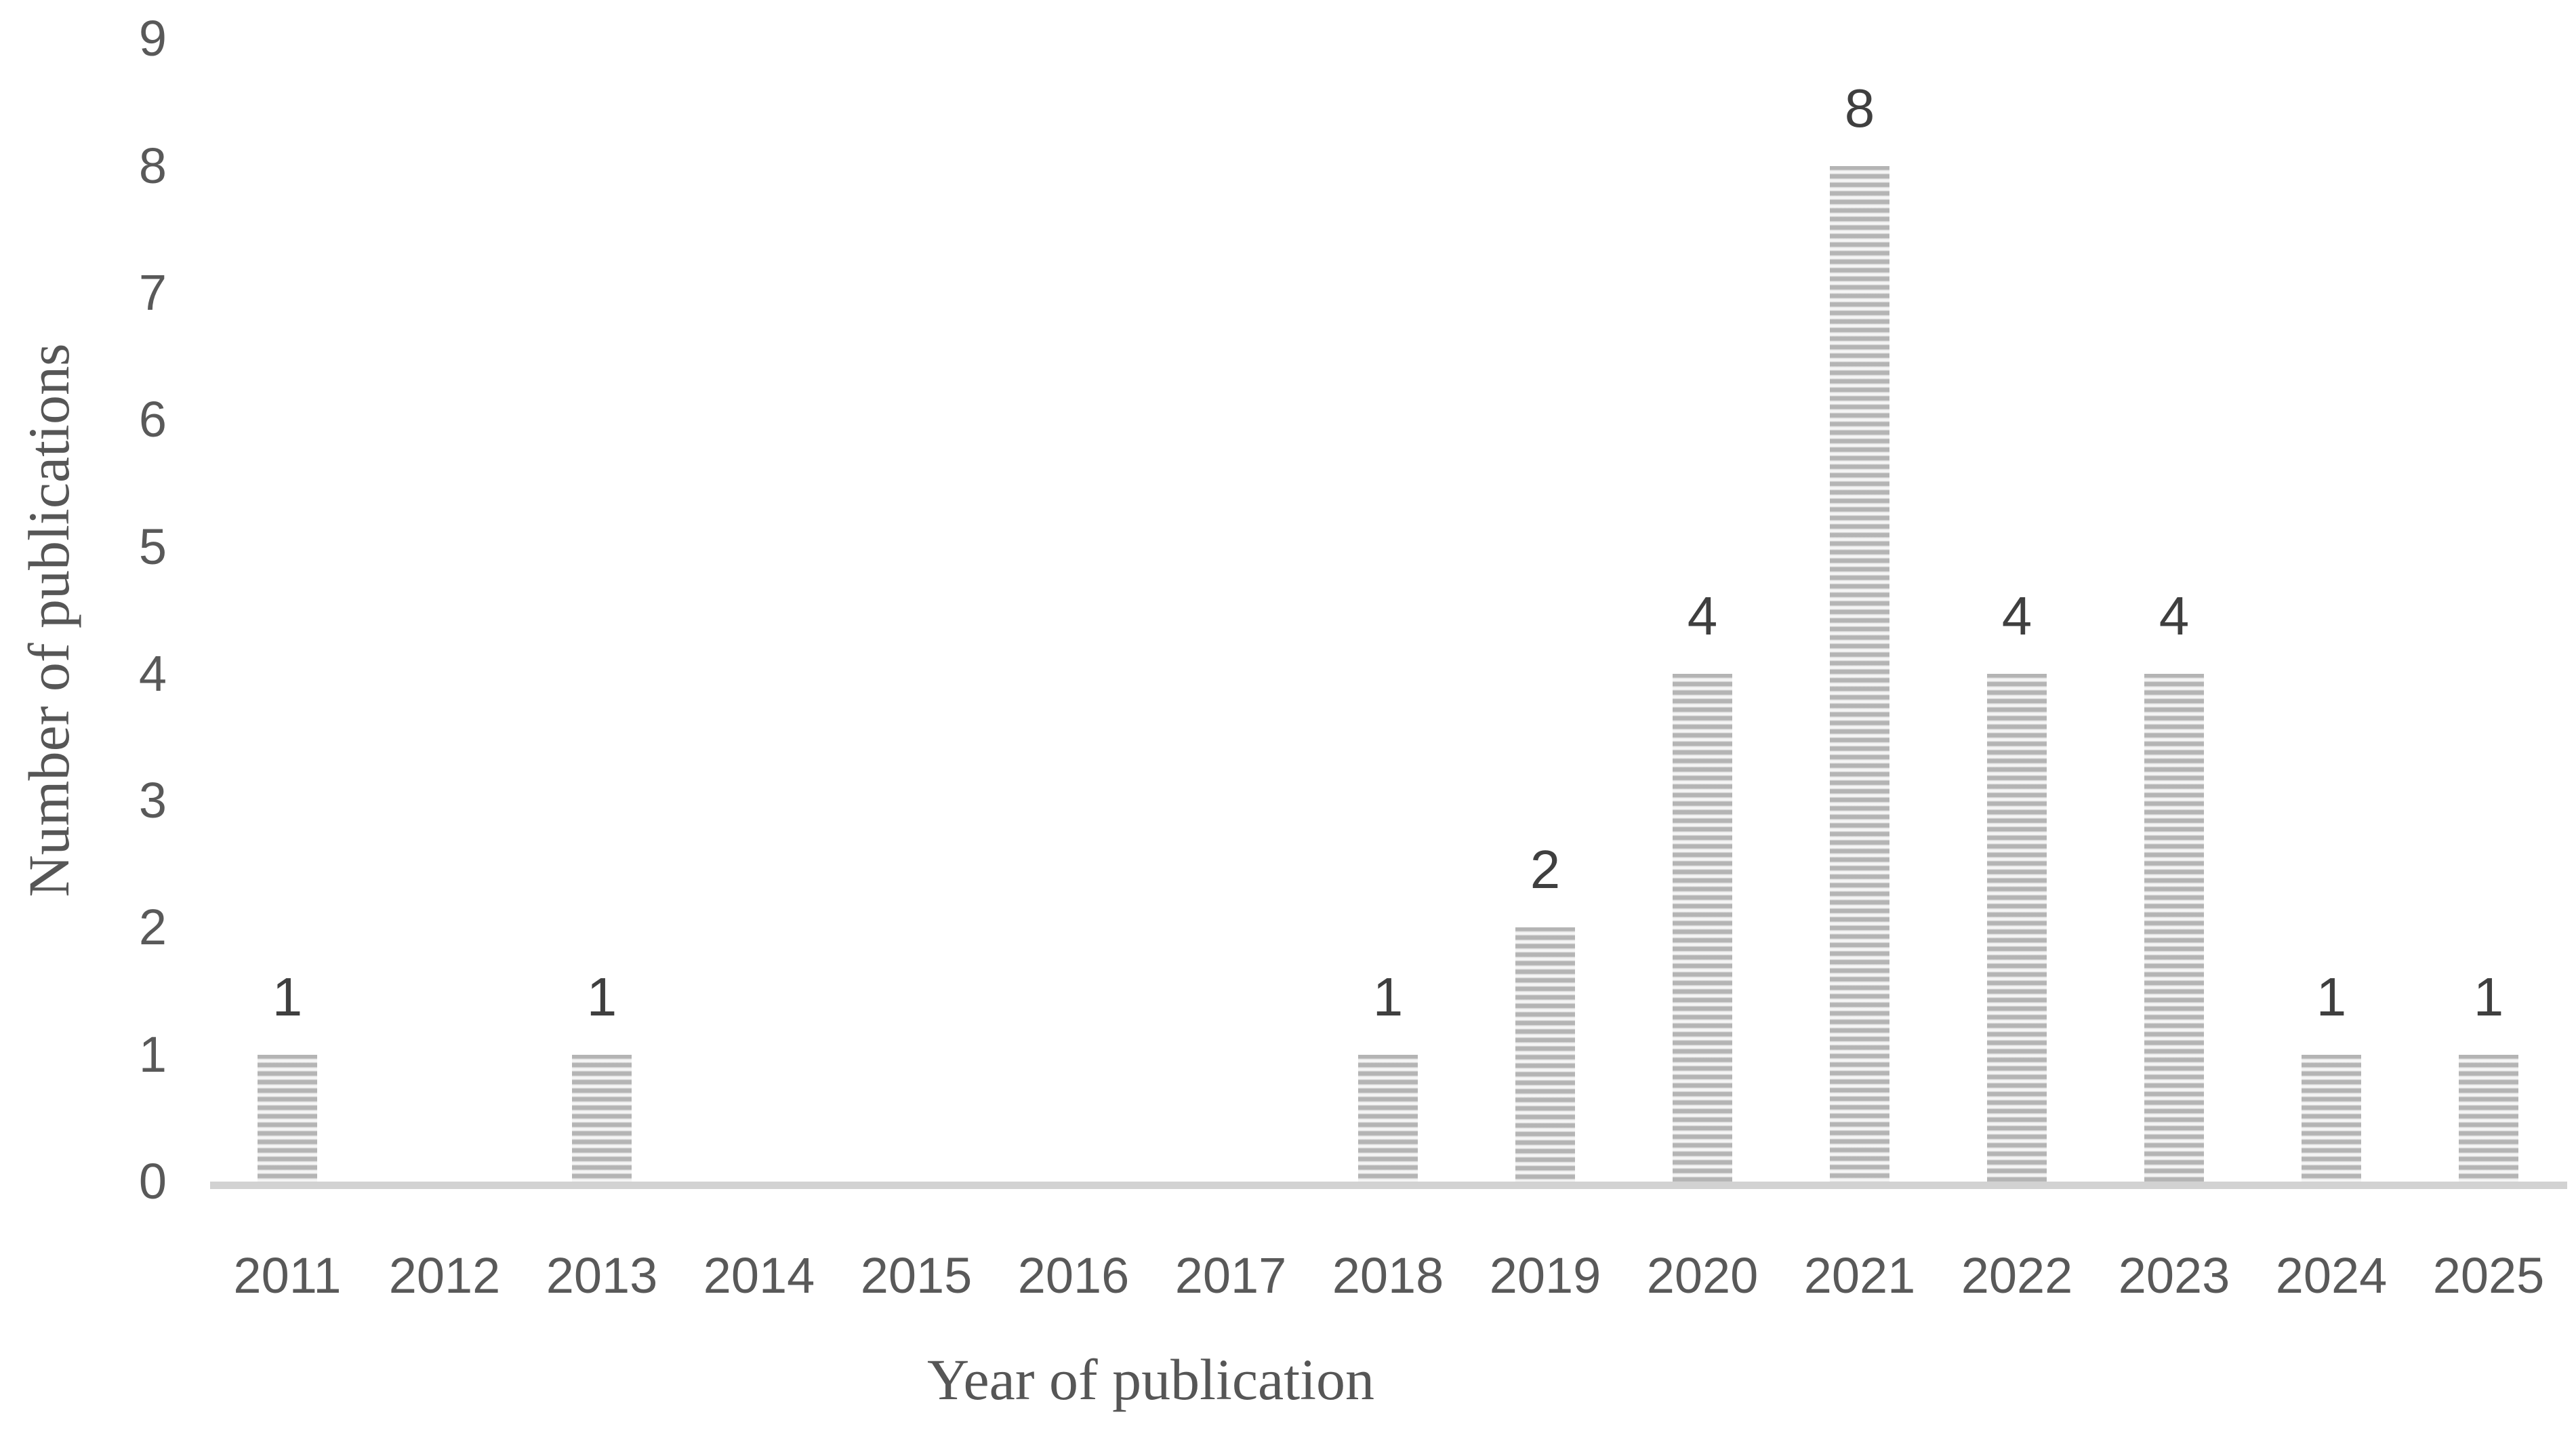 This screenshot has width=2576, height=1429. I want to click on y-tick-label: 0, so click(153, 1181).